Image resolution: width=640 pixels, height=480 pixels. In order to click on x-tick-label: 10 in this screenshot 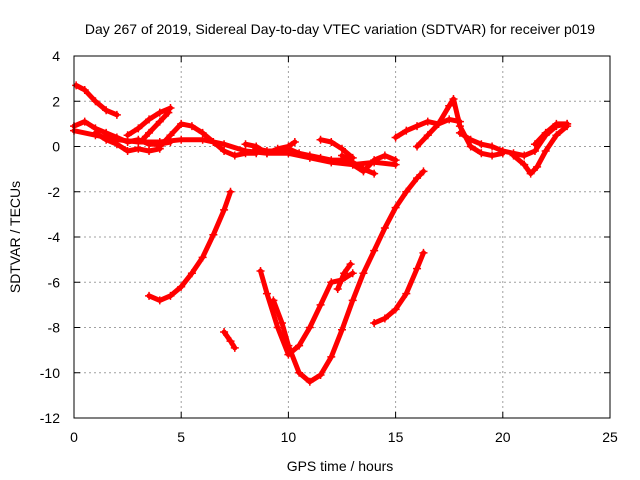, I will do `click(289, 437)`.